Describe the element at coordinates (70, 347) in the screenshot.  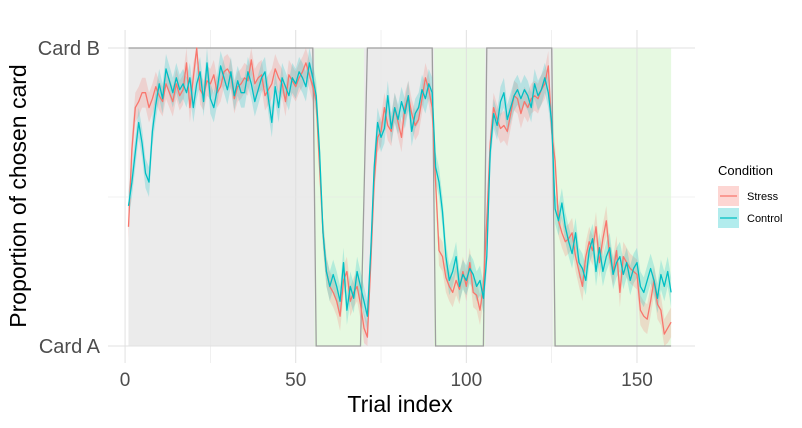
I see `y-tick-label-0: Card A` at that location.